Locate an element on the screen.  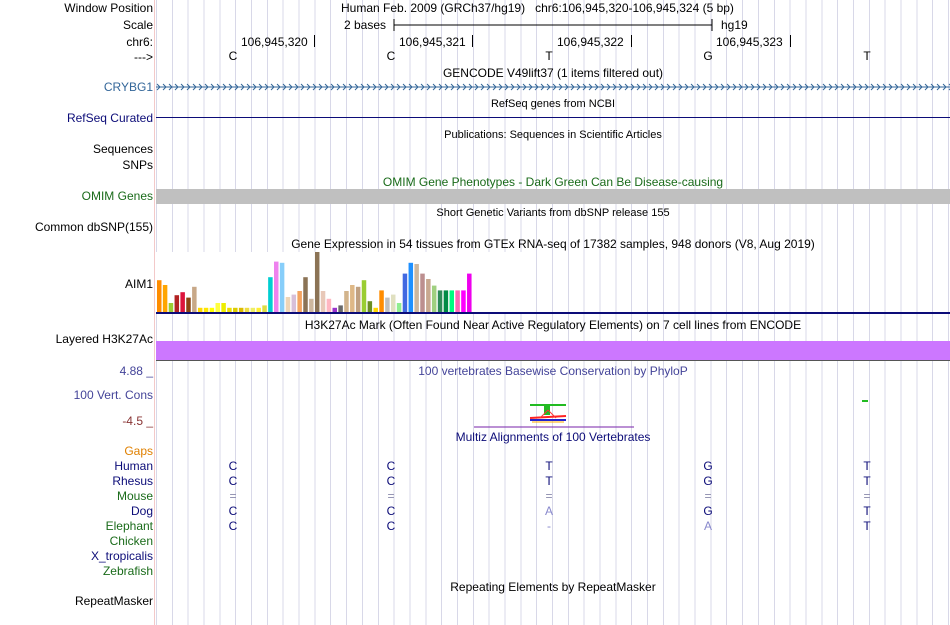
repeatmasker-track-title: Repeating Elements by RepeatMasker is located at coordinates (553, 587).